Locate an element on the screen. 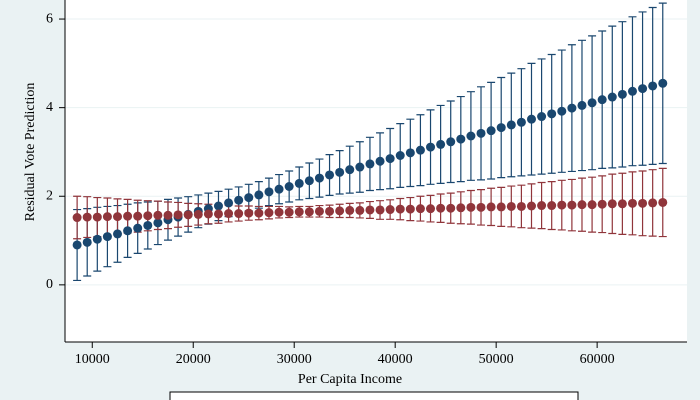 This screenshot has width=700, height=400. x-axis-title: Per Capita Income is located at coordinates (350, 379).